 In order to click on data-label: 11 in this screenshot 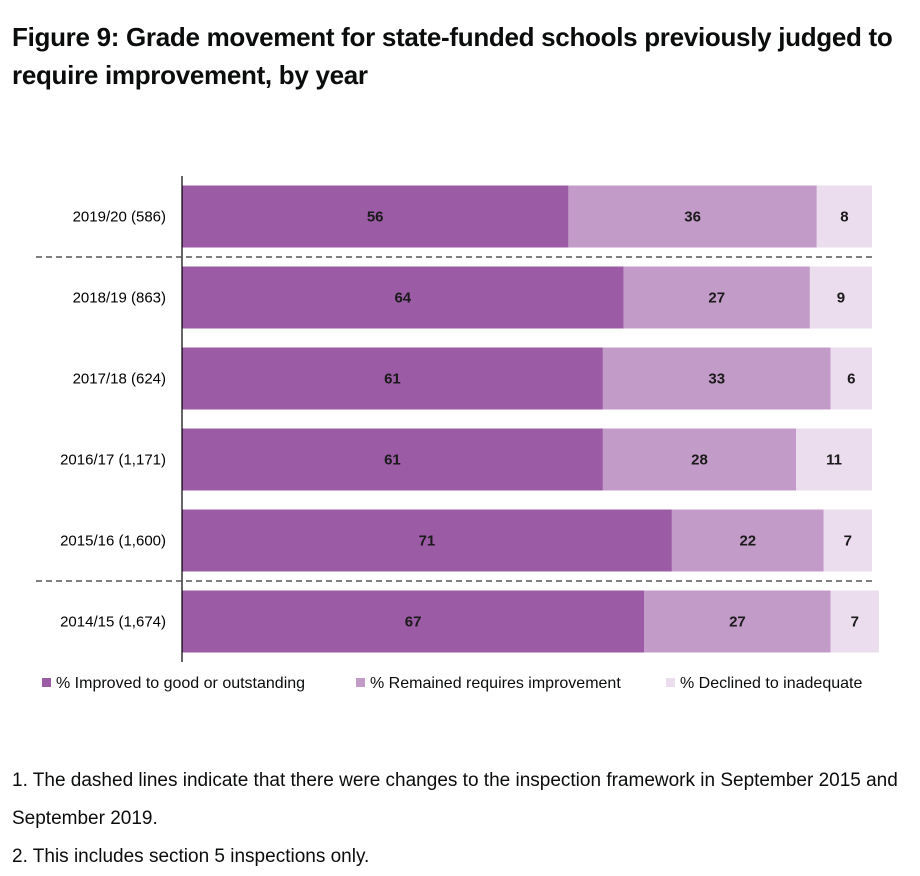, I will do `click(834, 460)`.